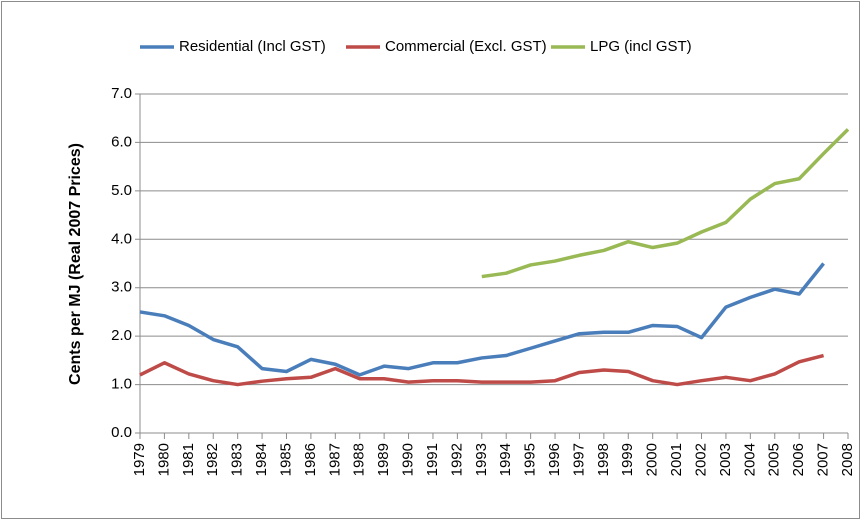 Image resolution: width=863 pixels, height=522 pixels. I want to click on x-tick-label: 1995, so click(530, 459).